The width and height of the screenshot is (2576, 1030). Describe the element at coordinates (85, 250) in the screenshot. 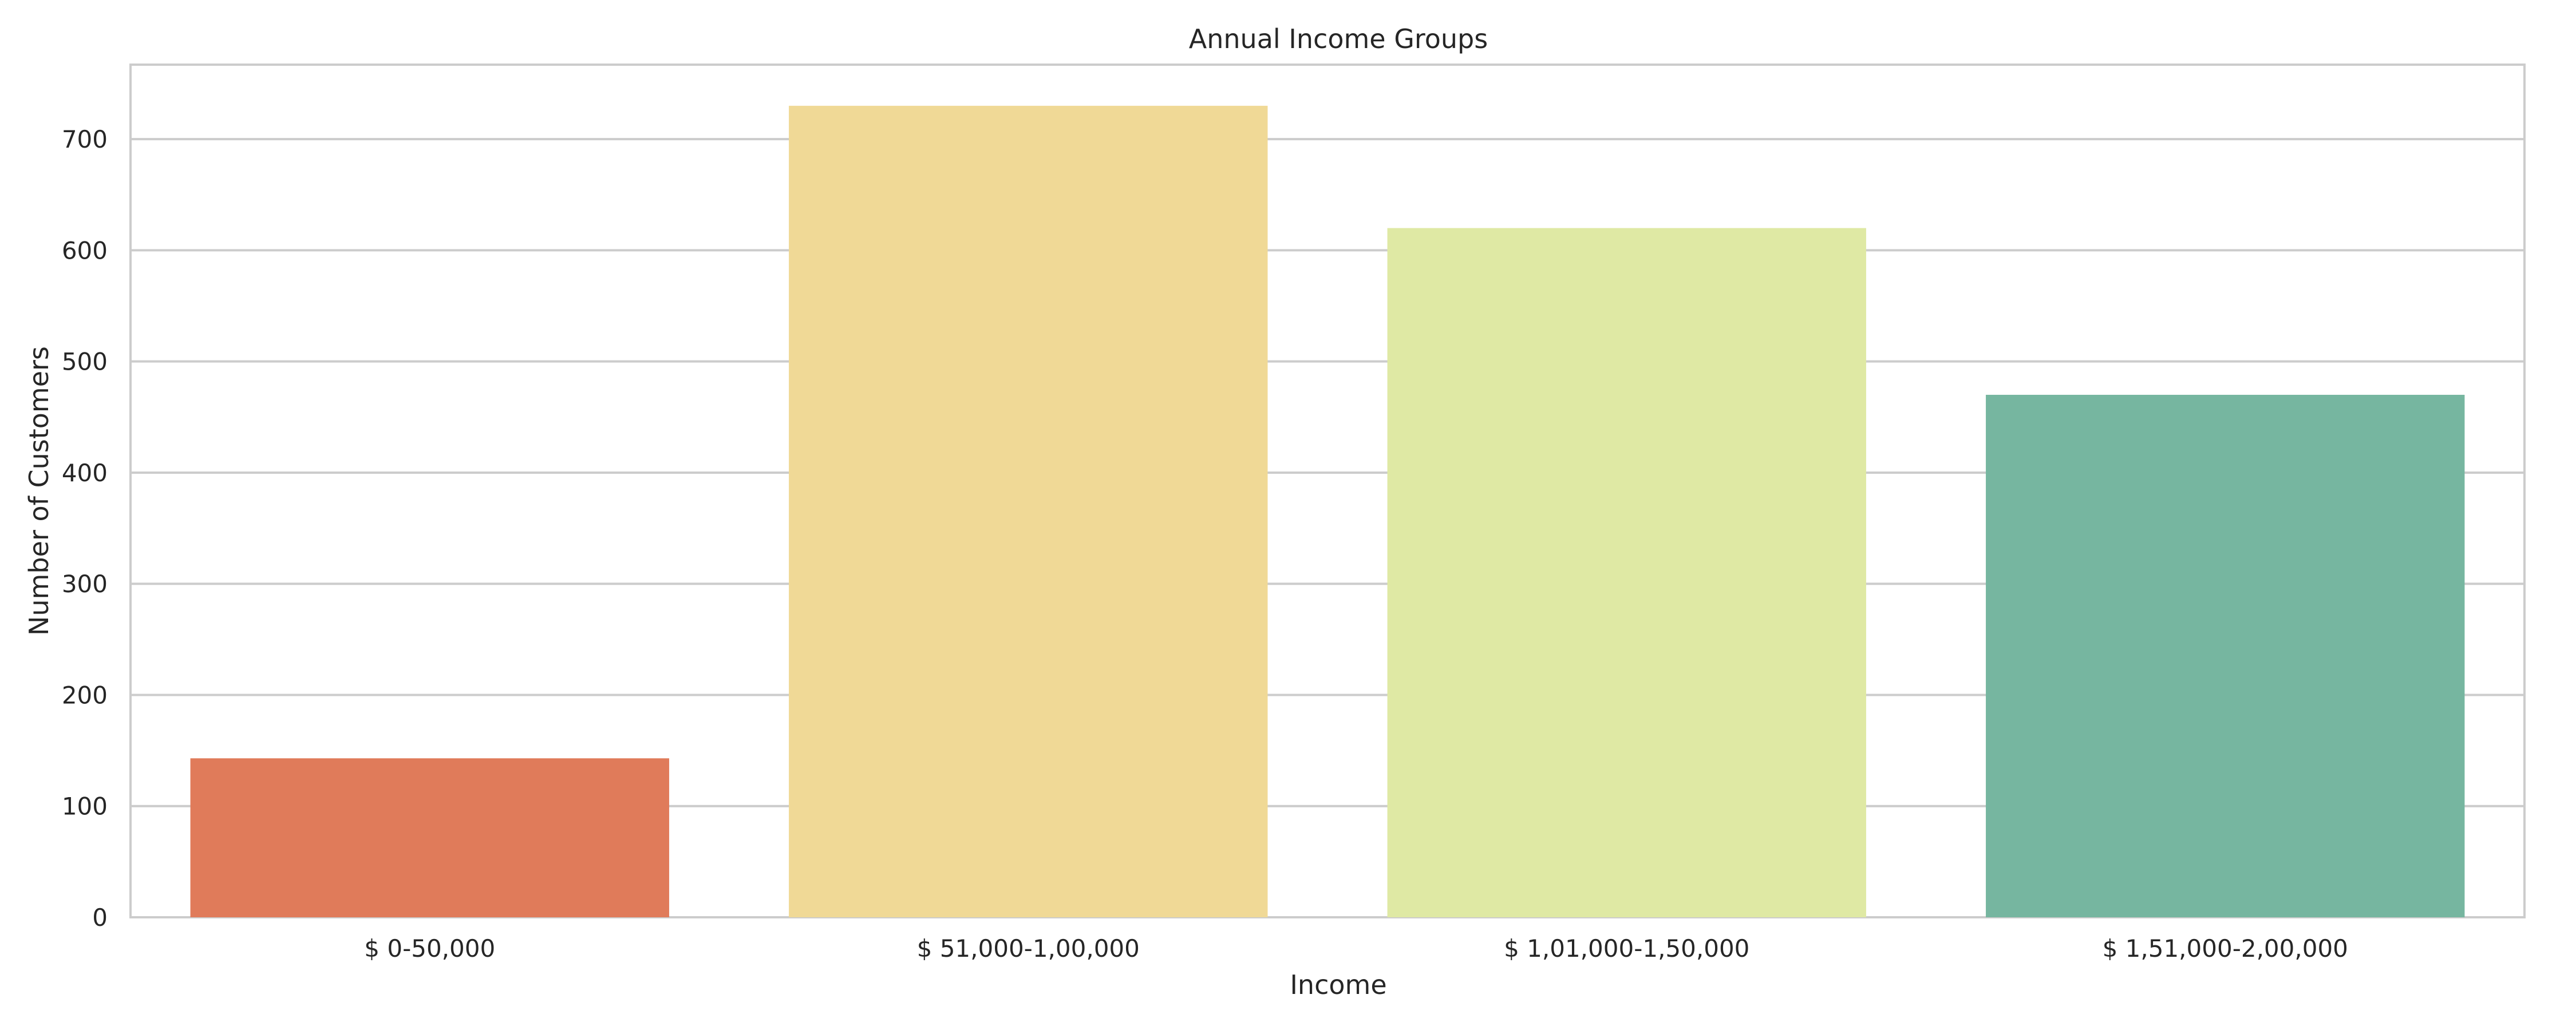

I see `y-tick-label: 600` at that location.